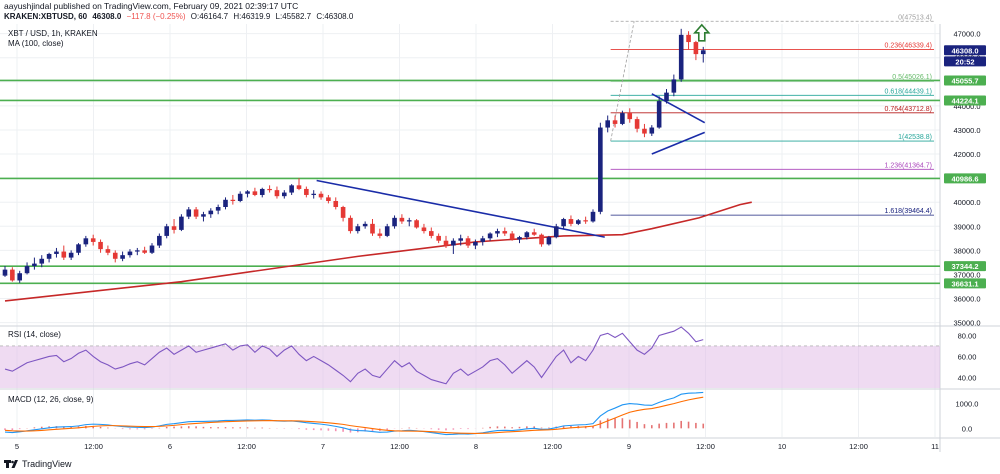 This screenshot has width=1000, height=474. I want to click on price-badge-label: 46308.0, so click(964, 50).